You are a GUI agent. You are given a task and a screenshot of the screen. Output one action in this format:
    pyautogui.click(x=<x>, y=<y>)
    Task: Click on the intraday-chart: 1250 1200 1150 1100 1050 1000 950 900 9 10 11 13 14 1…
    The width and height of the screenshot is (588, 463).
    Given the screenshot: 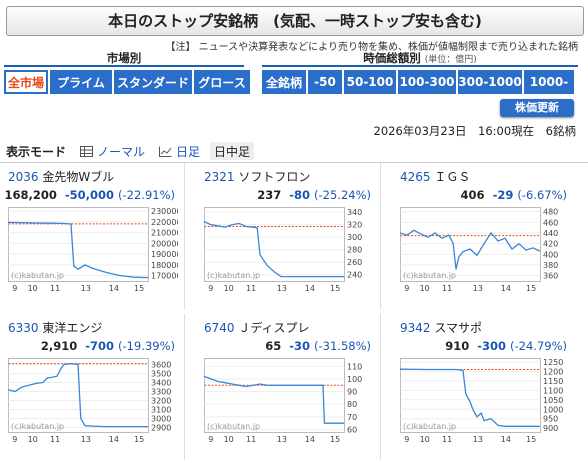 What is the action you would take?
    pyautogui.click(x=485, y=401)
    